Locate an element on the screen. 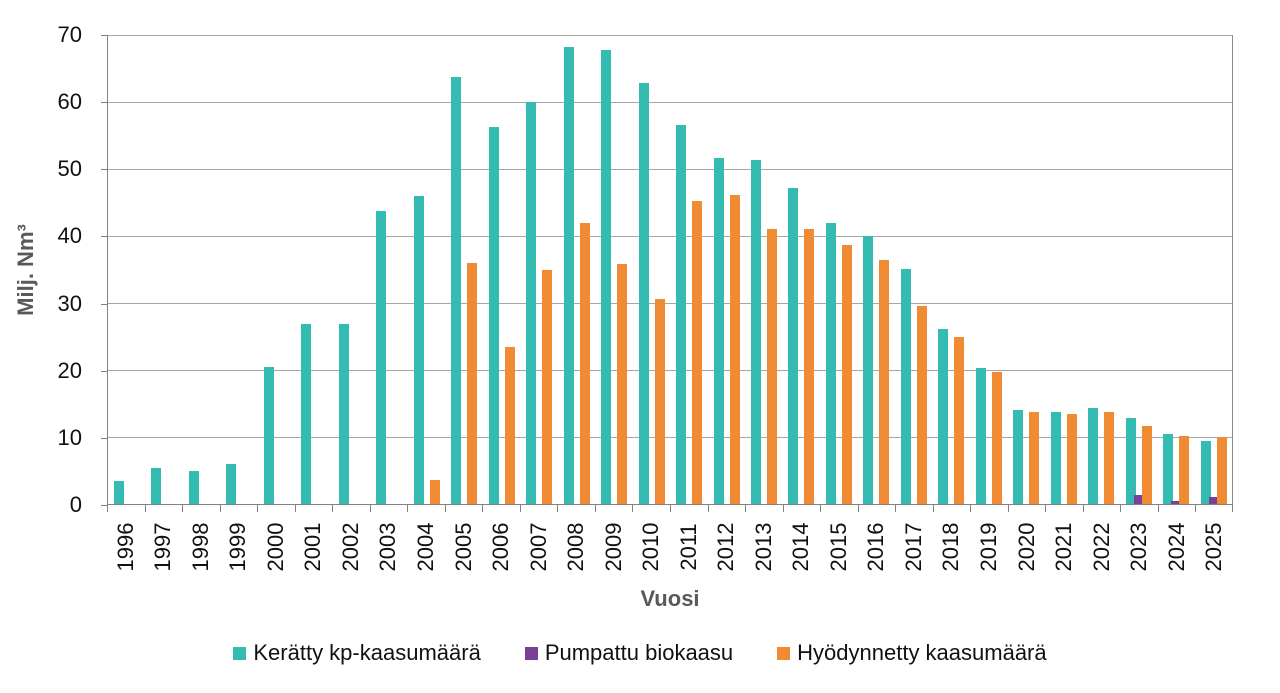 This screenshot has height=693, width=1280. bar-group-1997 is located at coordinates (163, 269).